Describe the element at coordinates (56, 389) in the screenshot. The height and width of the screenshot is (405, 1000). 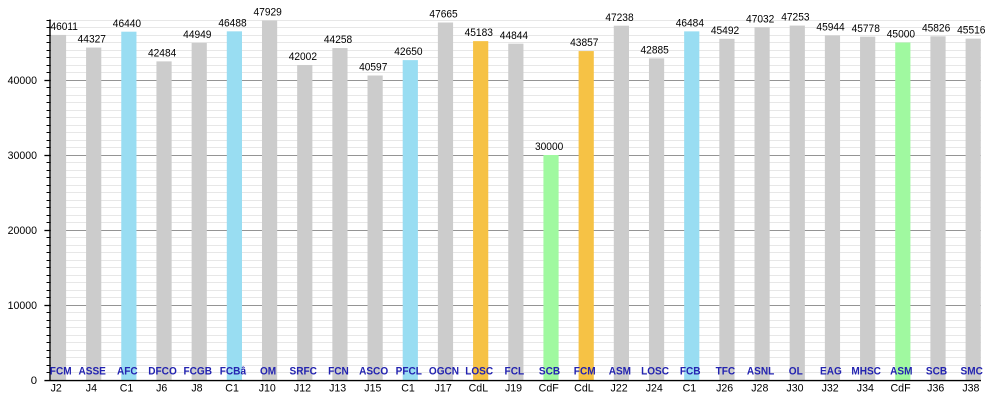
I see `svg-text: J2` at that location.